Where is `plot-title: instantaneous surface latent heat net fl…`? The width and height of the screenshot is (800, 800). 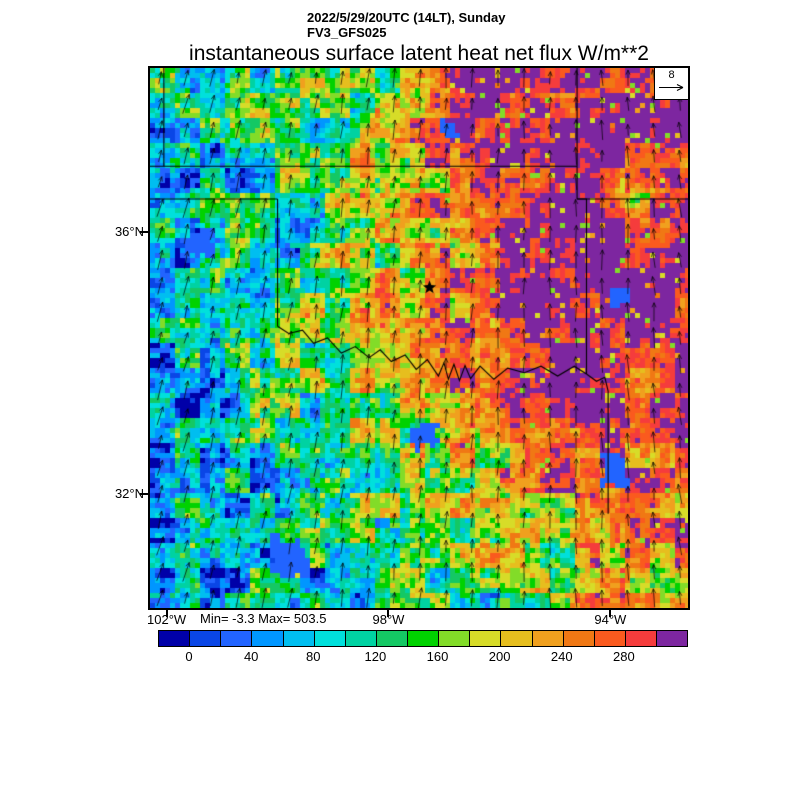
plot-title: instantaneous surface latent heat net fl… is located at coordinates (419, 53).